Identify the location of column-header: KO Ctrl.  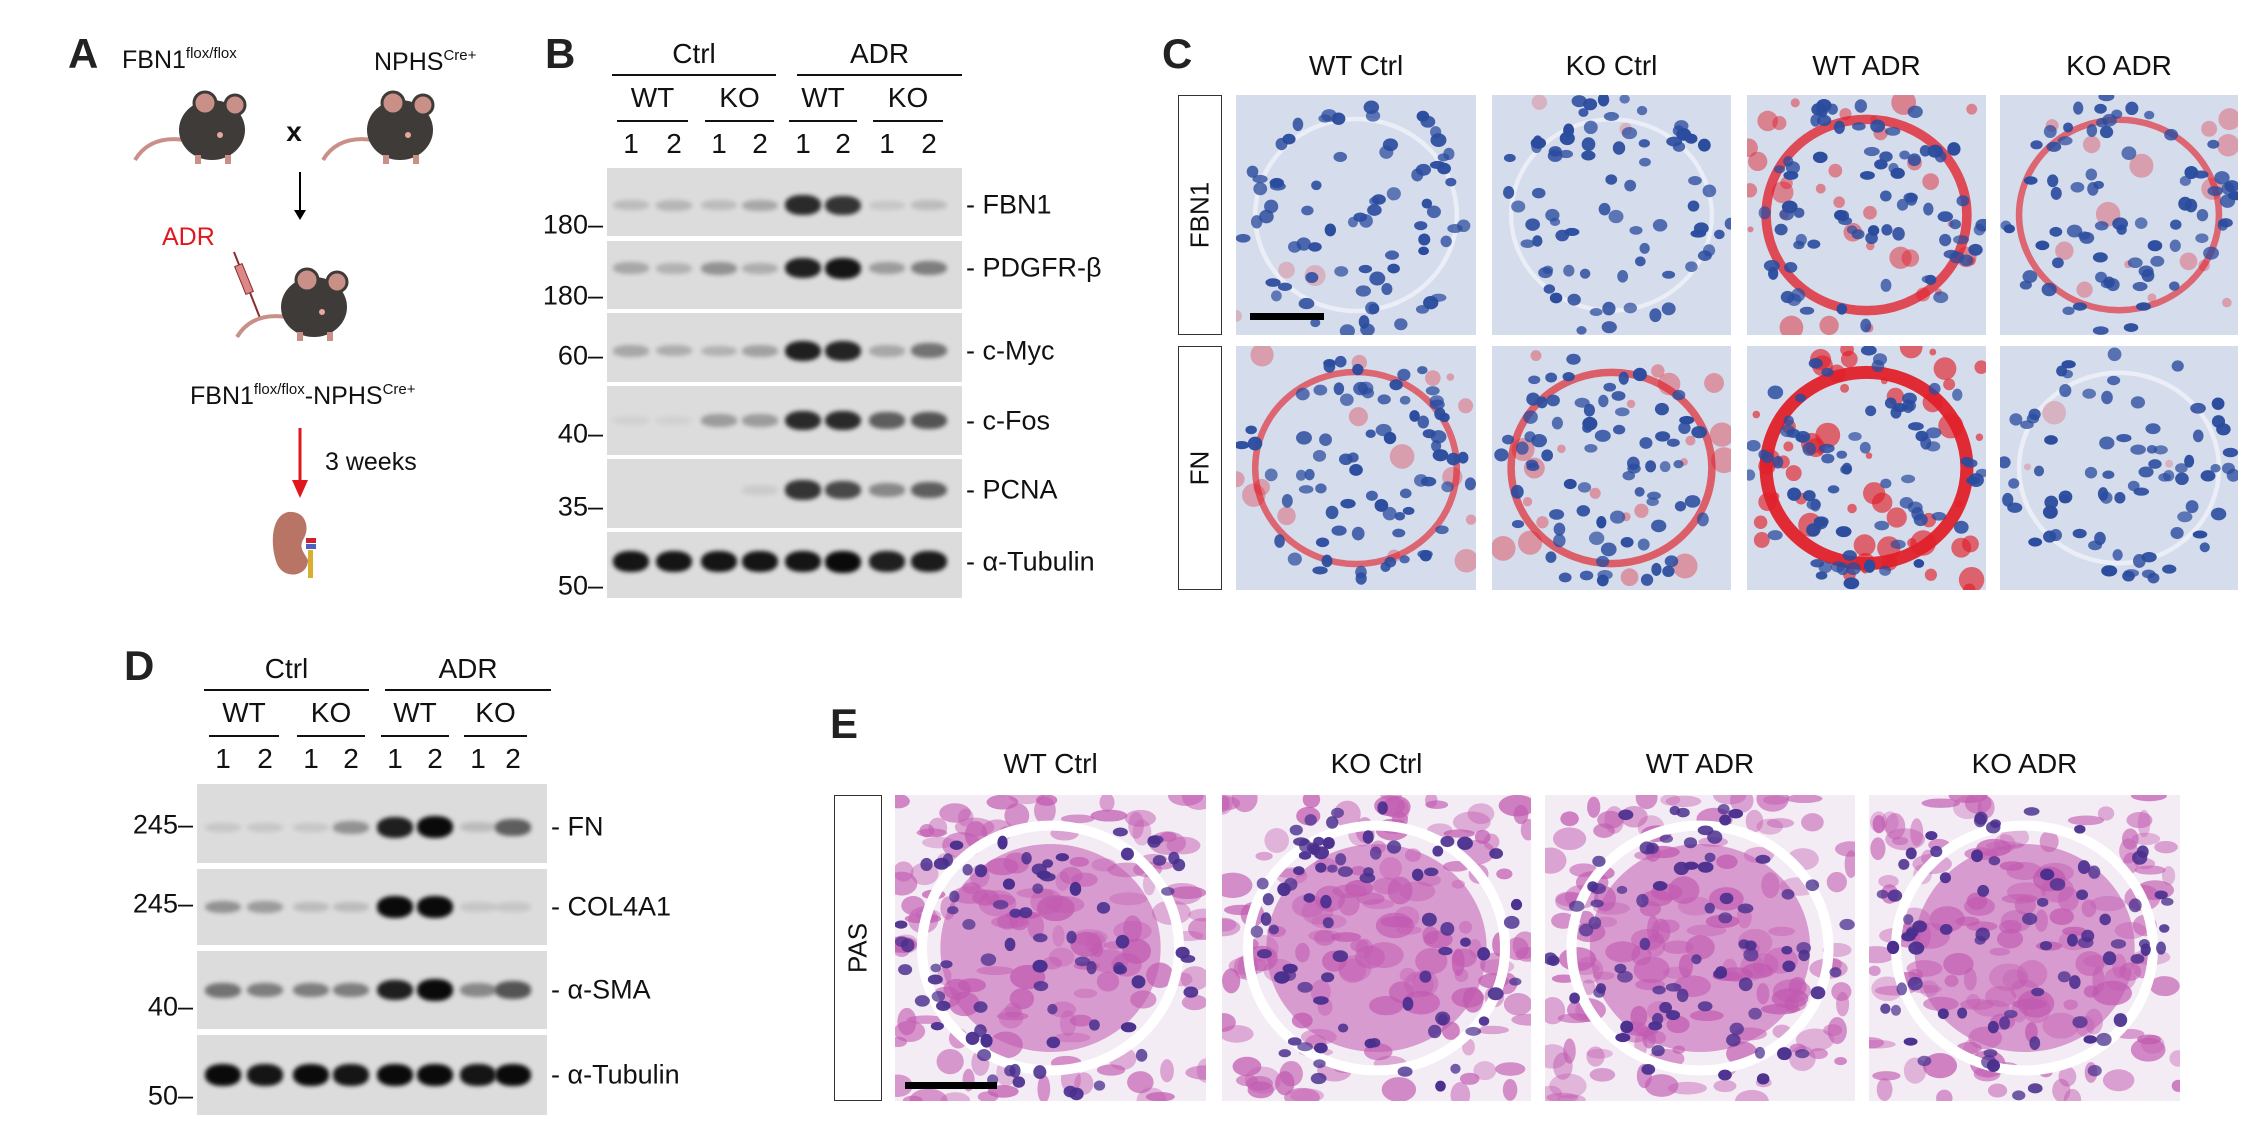
(1611, 65).